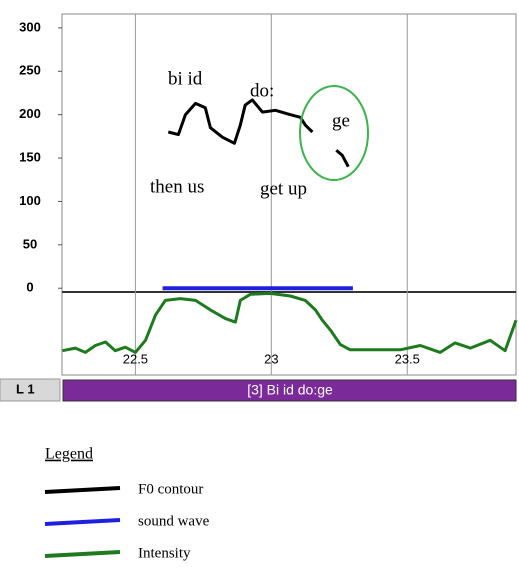  Describe the element at coordinates (69, 454) in the screenshot. I see `legend-title: Legend` at that location.